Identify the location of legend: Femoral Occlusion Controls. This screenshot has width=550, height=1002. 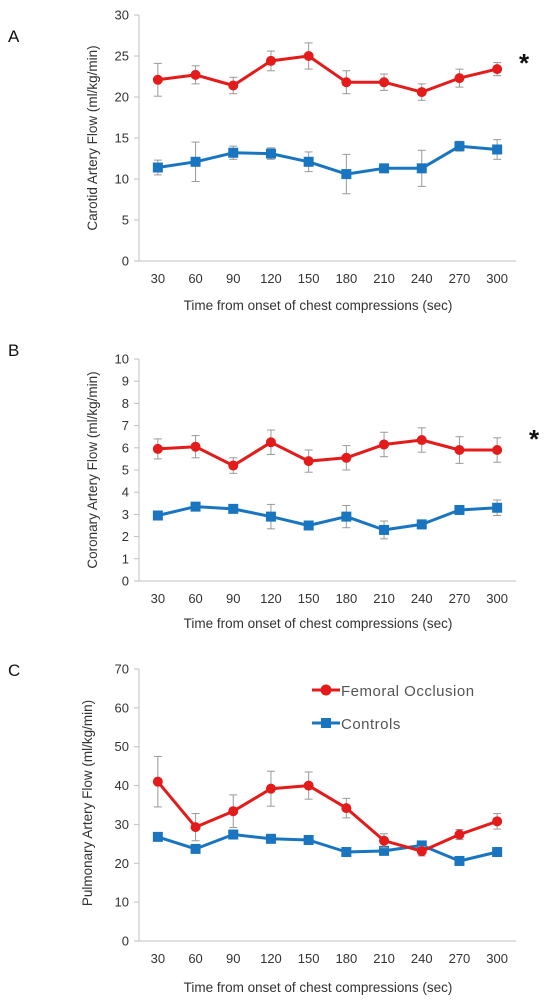
(393, 708).